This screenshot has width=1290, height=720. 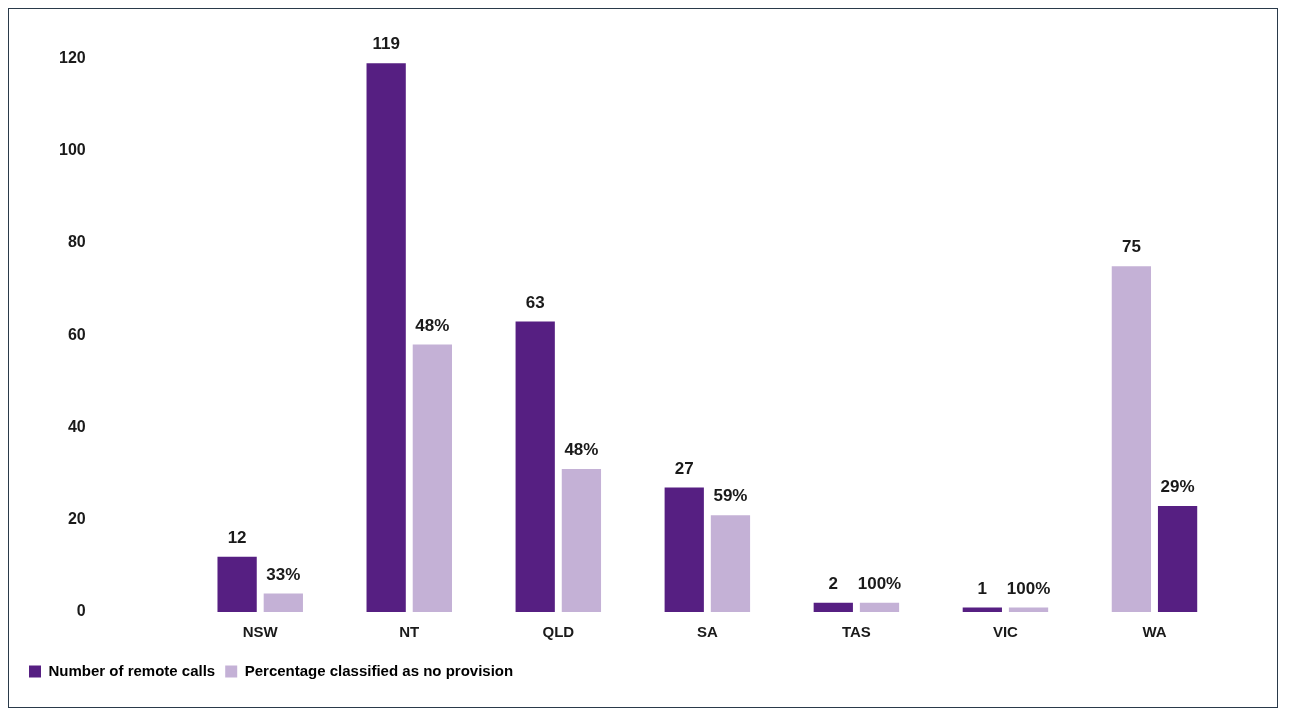 I want to click on y-tick-label: 100, so click(x=72, y=150).